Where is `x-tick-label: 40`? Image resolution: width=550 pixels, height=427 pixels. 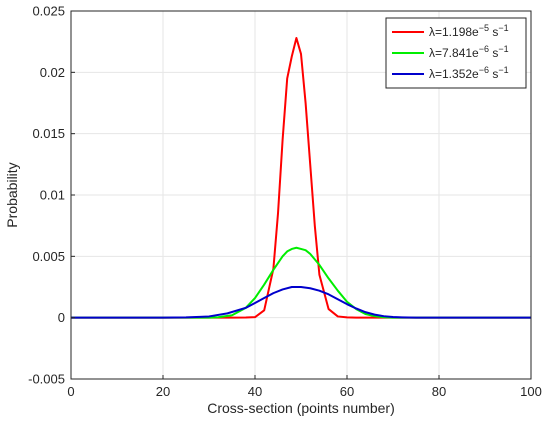
x-tick-label: 40 is located at coordinates (255, 391).